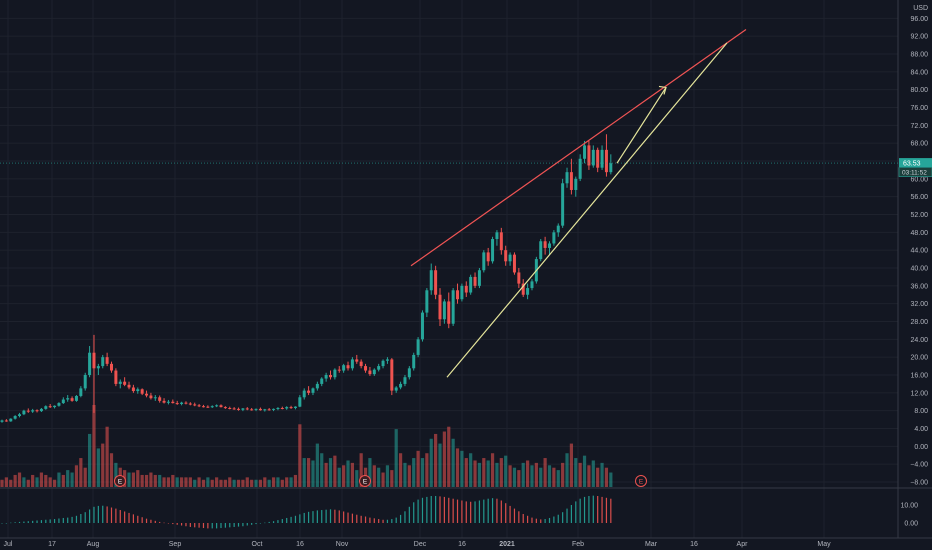  Describe the element at coordinates (919, 358) in the screenshot. I see `price-tick-label: 20.00` at that location.